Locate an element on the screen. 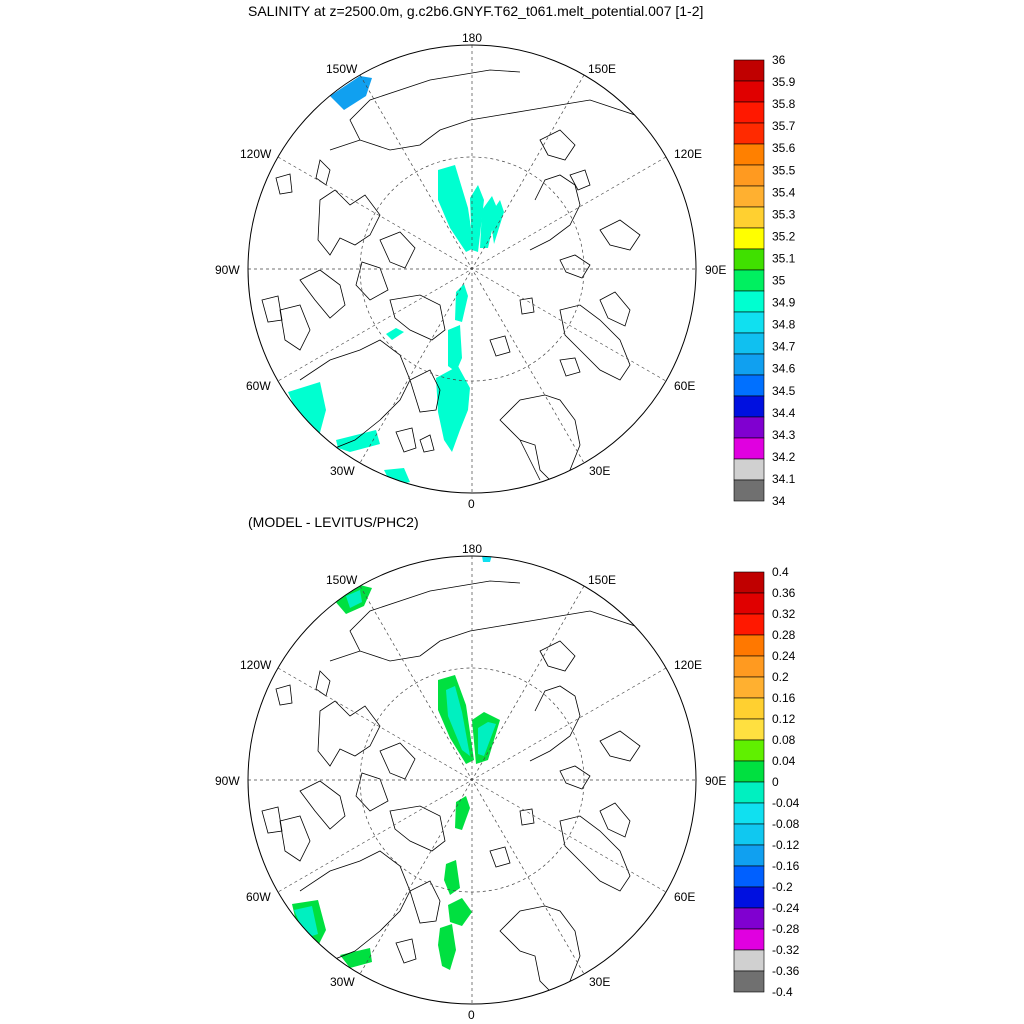 Image resolution: width=1024 pixels, height=1024 pixels. colorbar-label: 0 is located at coordinates (775, 782).